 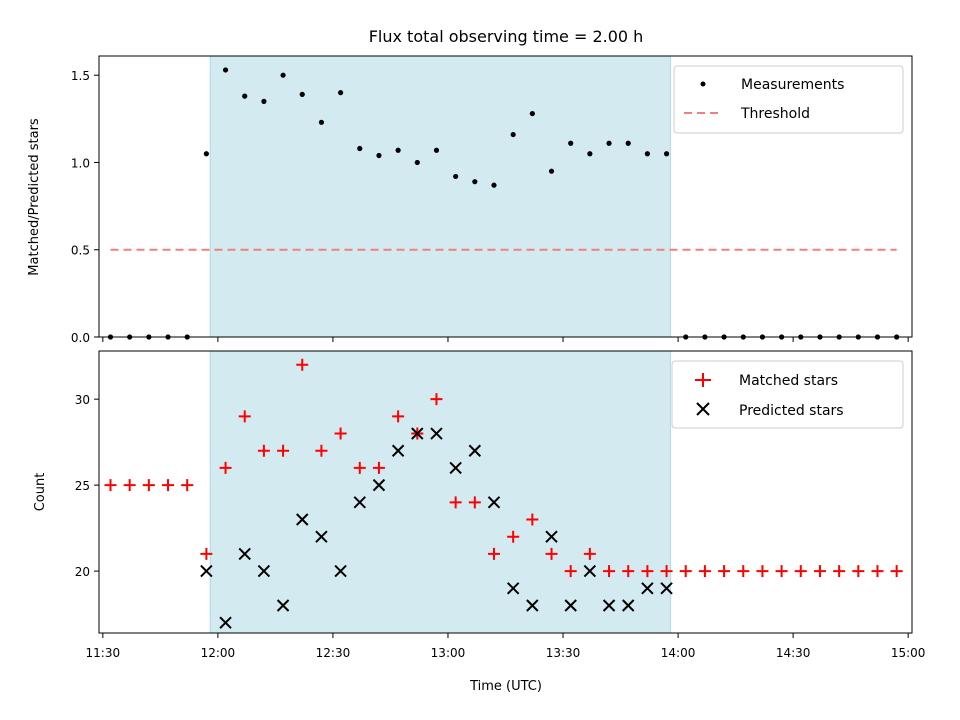 I want to click on legend-label-predicted: Predicted stars, so click(x=791, y=411).